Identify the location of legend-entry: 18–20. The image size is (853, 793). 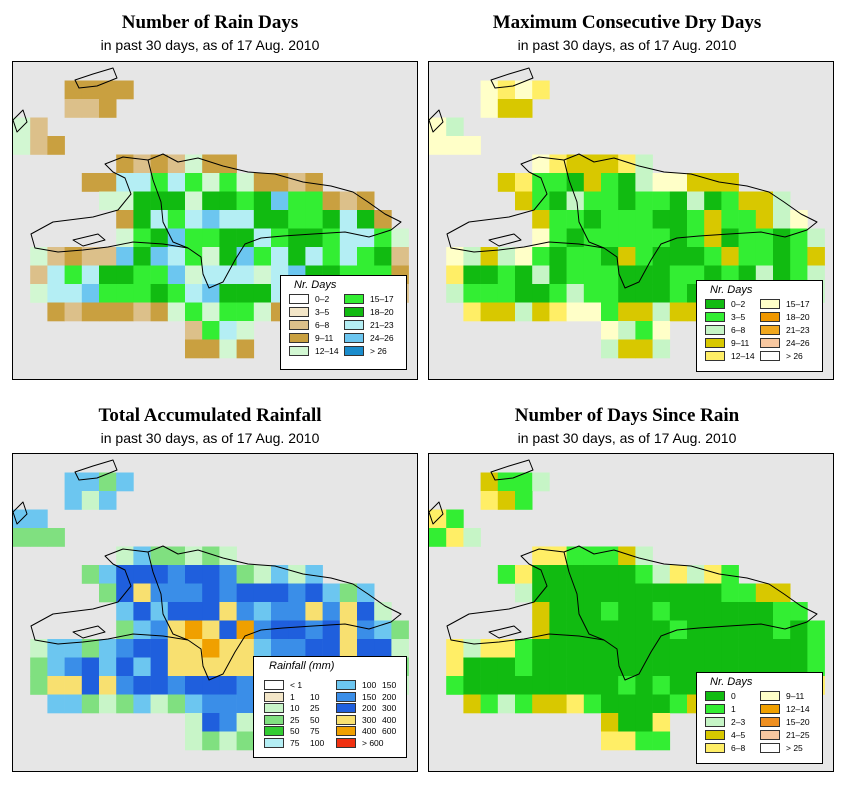
(785, 317).